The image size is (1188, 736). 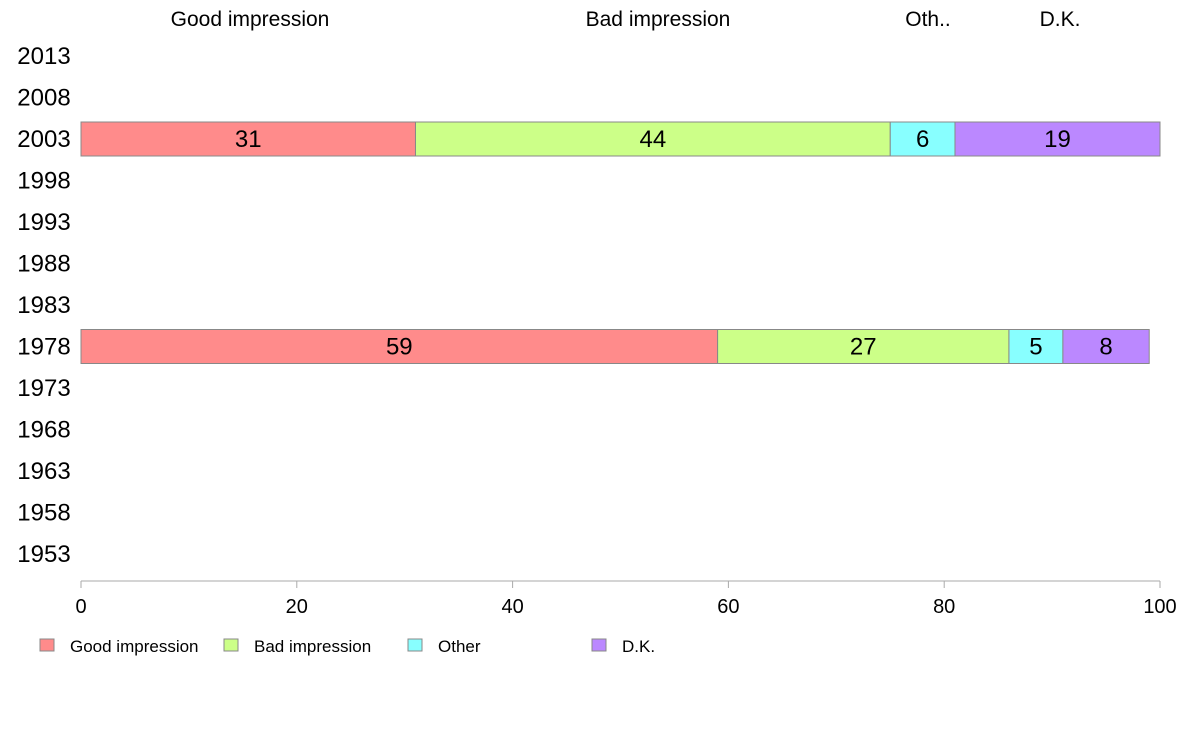 I want to click on column-headers: Good impression Bad impression Oth.. D.K., so click(x=626, y=19).